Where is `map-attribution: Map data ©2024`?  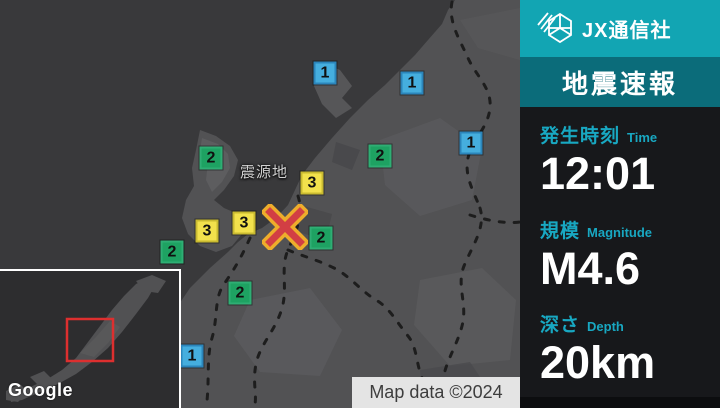 map-attribution: Map data ©2024 is located at coordinates (436, 392).